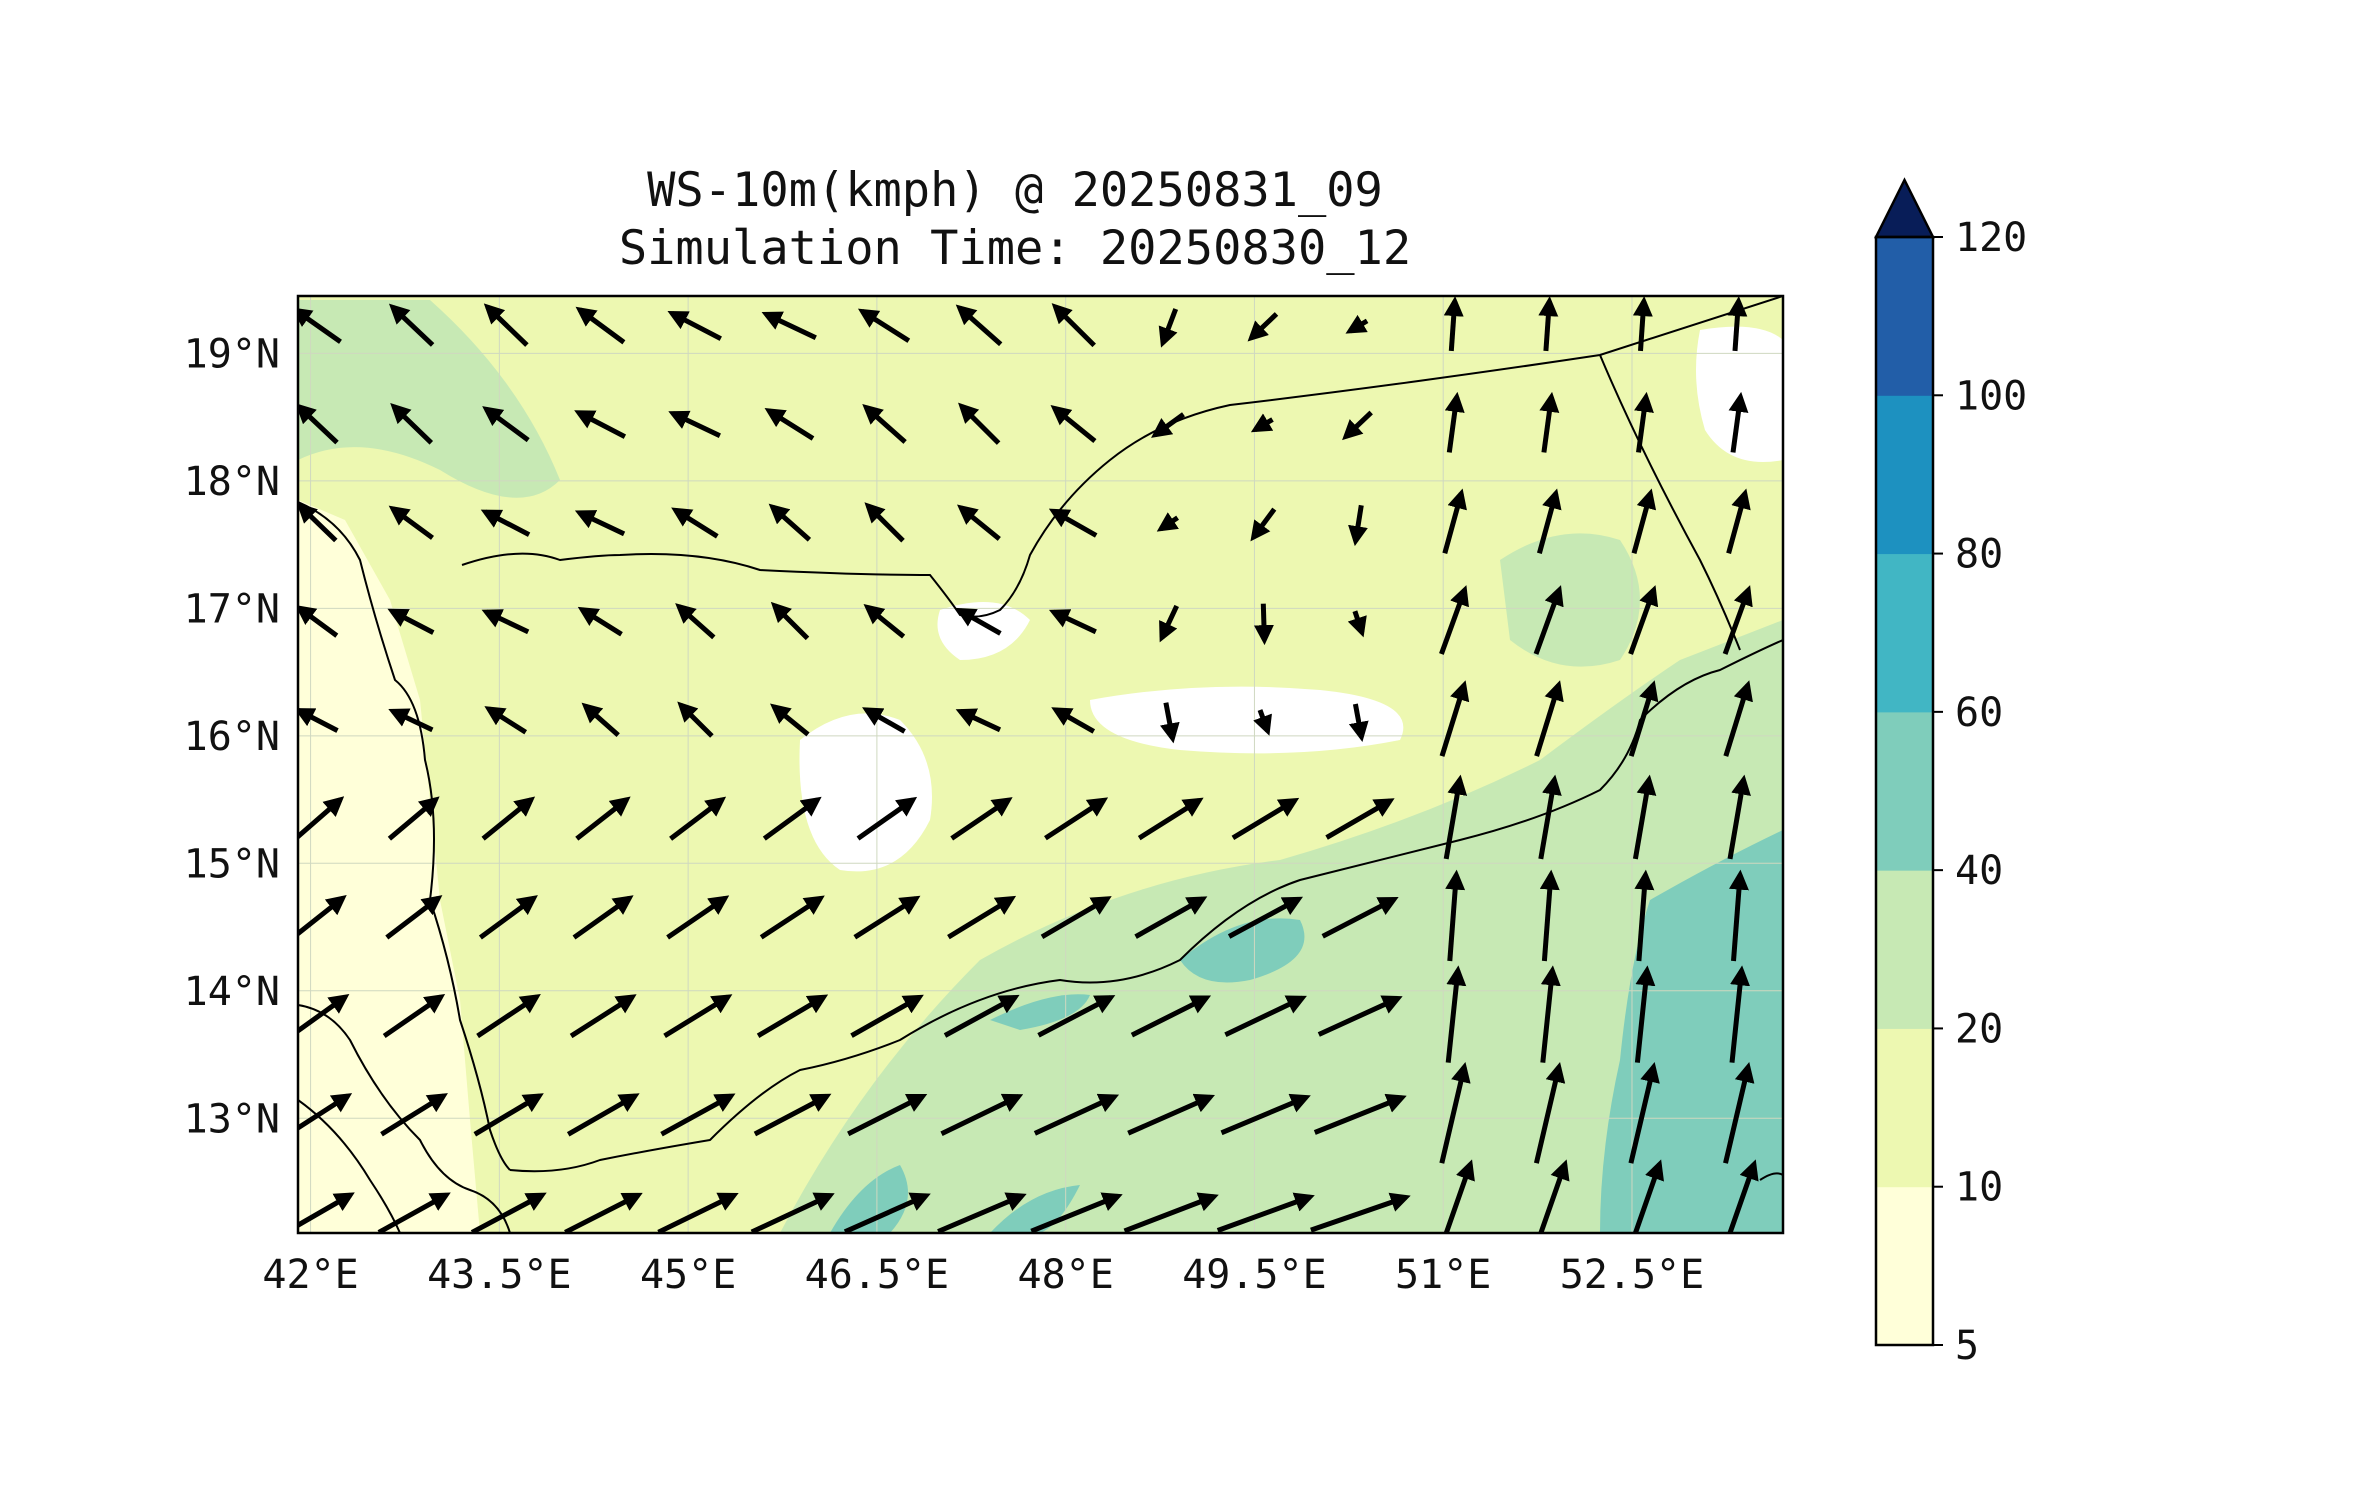 Image resolution: width=2371 pixels, height=1500 pixels. What do you see at coordinates (688, 1275) in the screenshot?
I see `x-tick-label: 45°E` at bounding box center [688, 1275].